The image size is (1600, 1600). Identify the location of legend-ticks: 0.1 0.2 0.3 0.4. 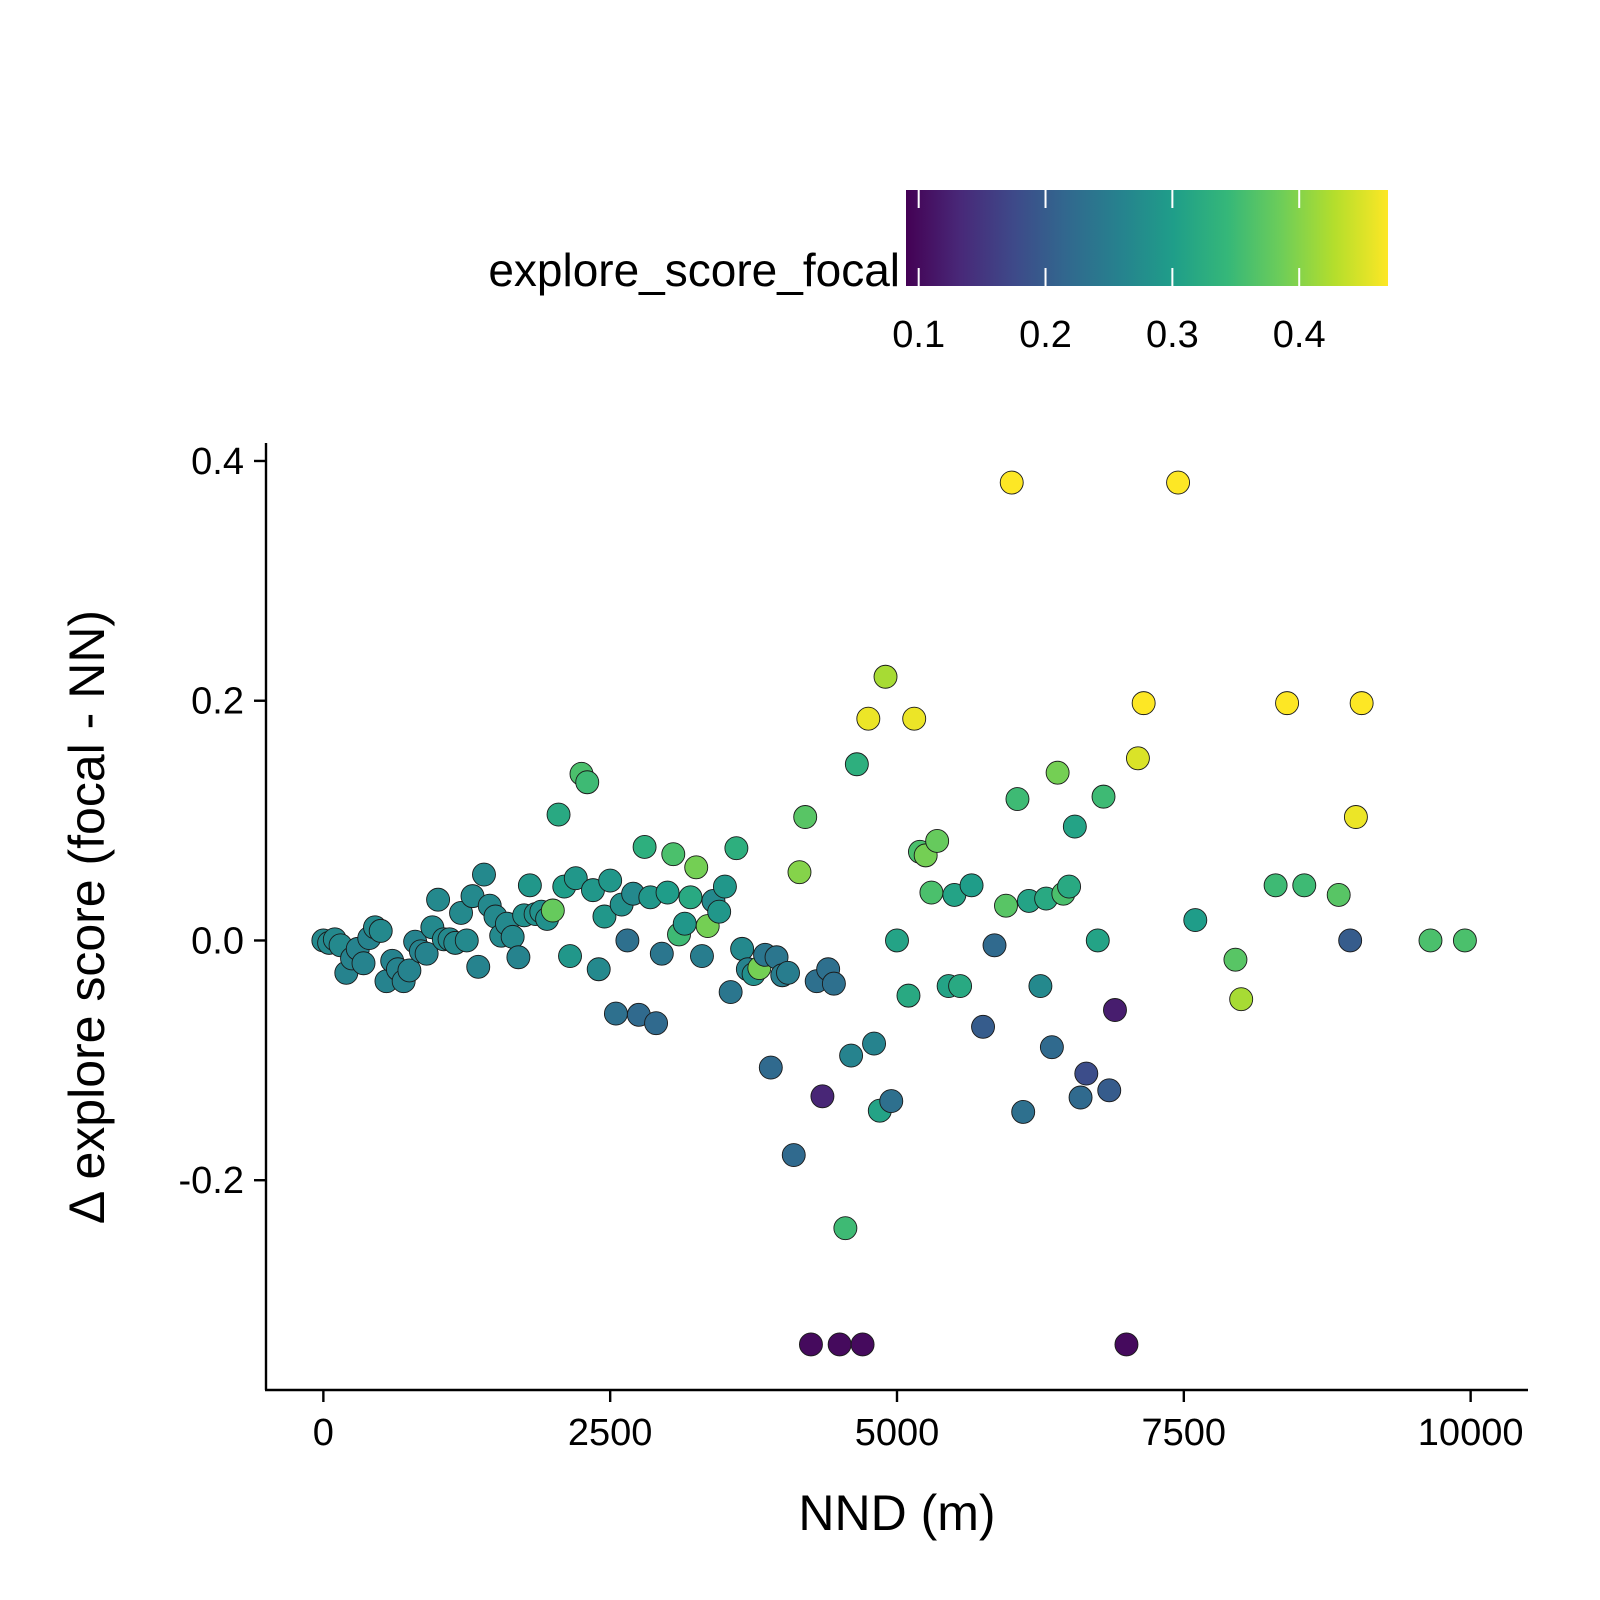
(1109, 273).